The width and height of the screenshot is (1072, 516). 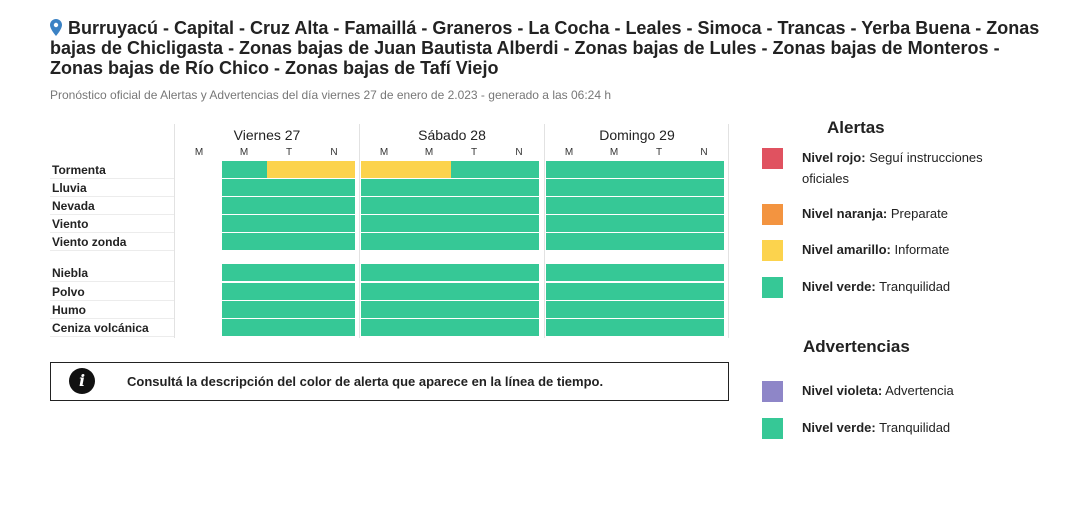 I want to click on location-pin-icon, so click(x=56, y=27).